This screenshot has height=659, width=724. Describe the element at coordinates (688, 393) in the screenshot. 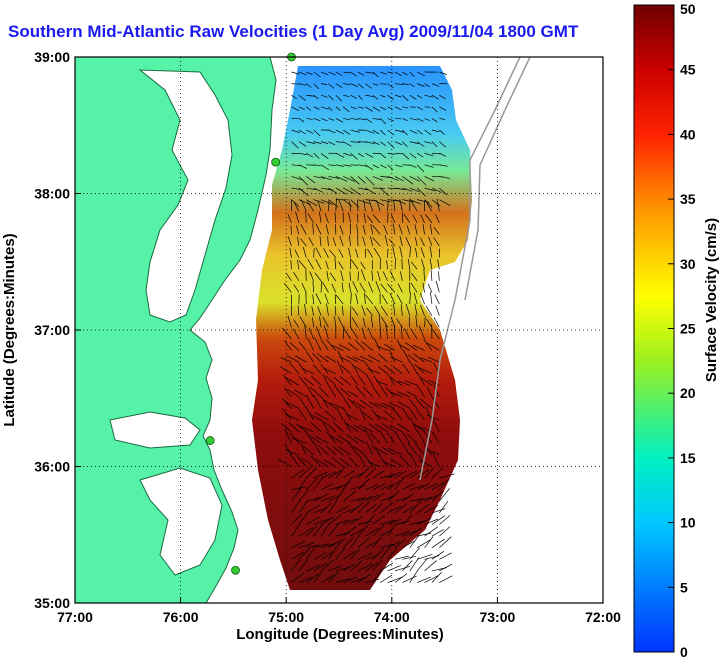

I see `colorbar-tick-label: 20` at that location.